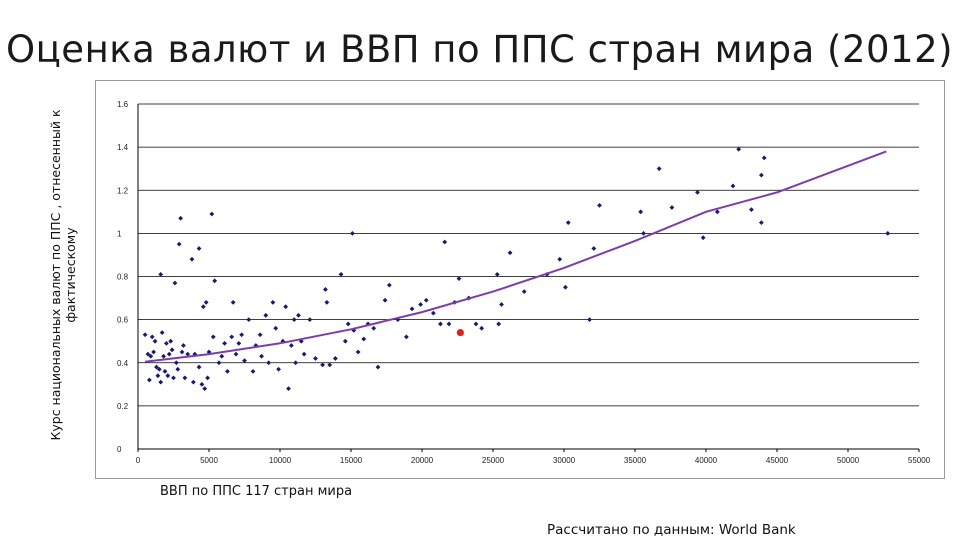 The width and height of the screenshot is (960, 540). I want to click on y-tick-label: 0.4, so click(123, 363).